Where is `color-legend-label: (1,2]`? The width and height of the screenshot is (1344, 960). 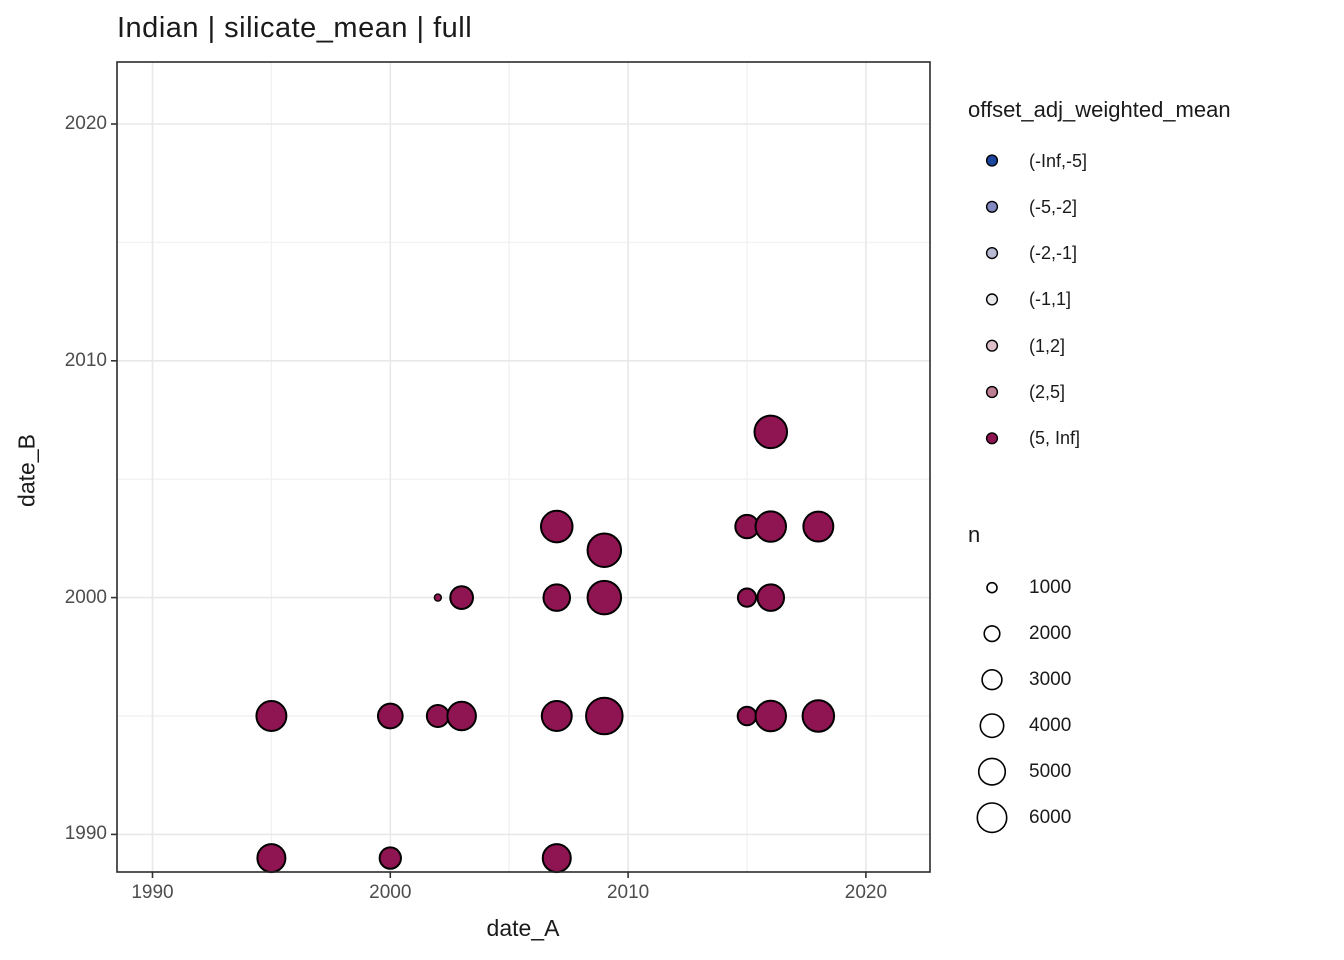
color-legend-label: (1,2] is located at coordinates (1047, 345).